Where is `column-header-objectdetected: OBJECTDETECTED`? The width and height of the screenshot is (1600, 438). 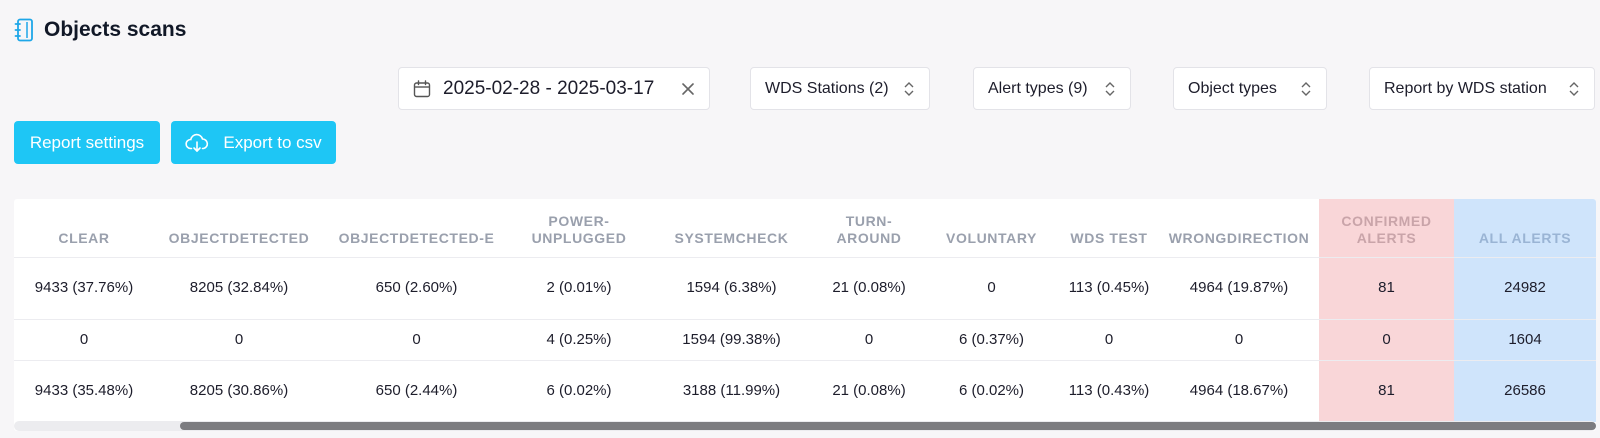 column-header-objectdetected: OBJECTDETECTED is located at coordinates (239, 237).